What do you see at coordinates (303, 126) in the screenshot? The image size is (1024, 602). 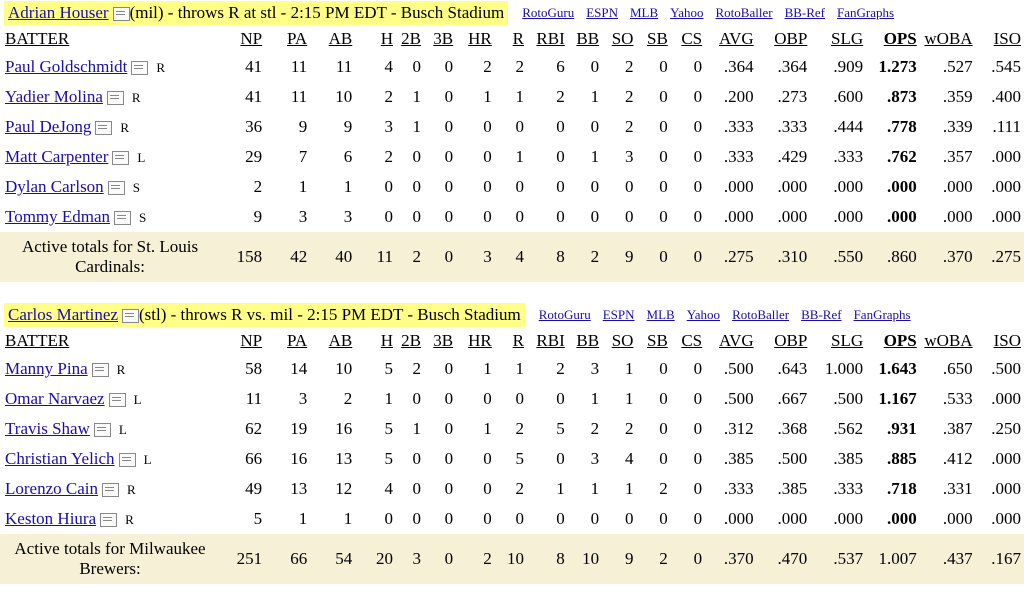 I see `stat-pa: 9` at bounding box center [303, 126].